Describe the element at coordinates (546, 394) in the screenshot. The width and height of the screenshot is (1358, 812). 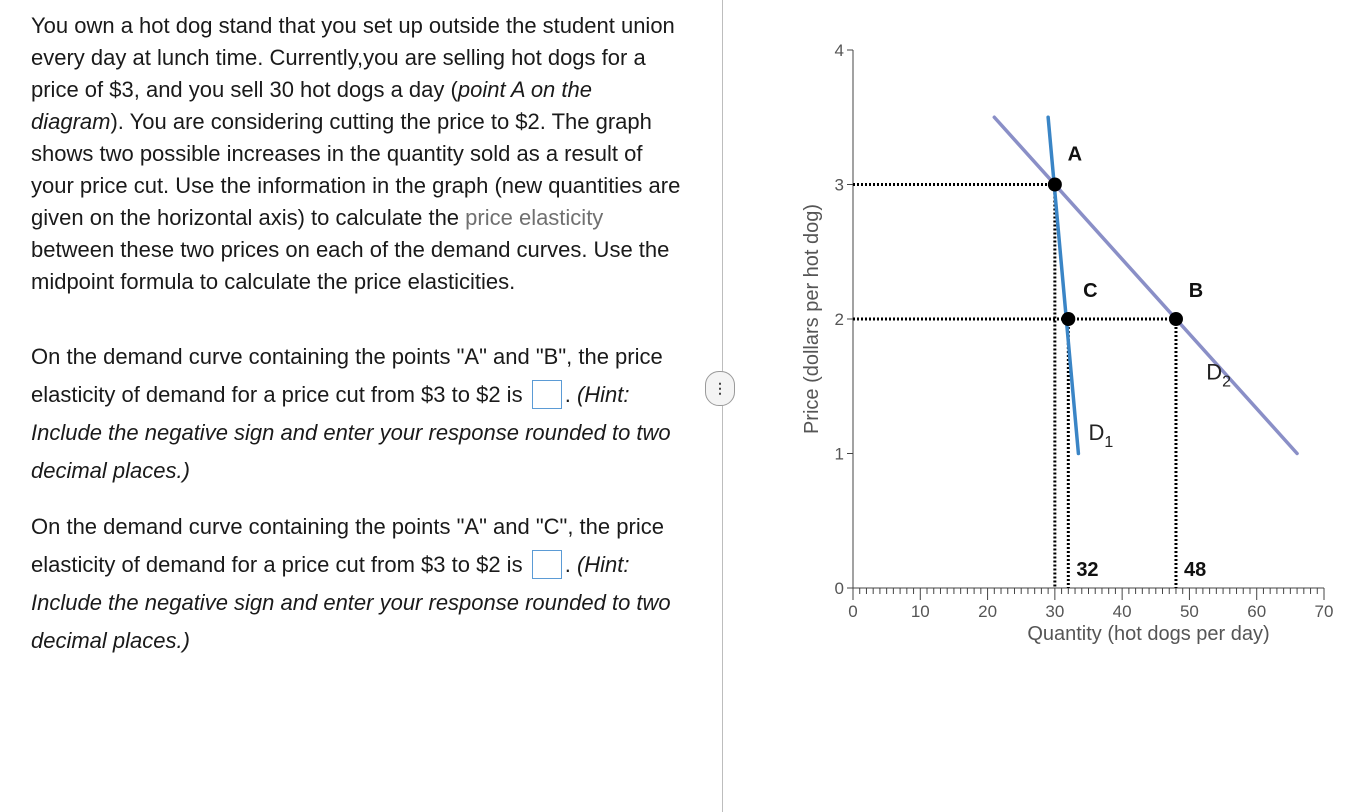
I see `answer-box-ab` at that location.